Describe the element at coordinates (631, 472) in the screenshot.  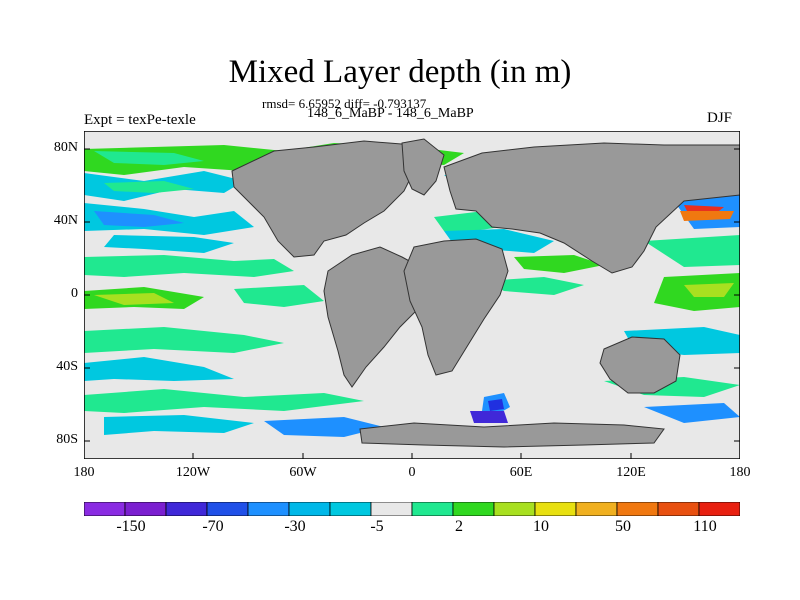
I see `lon-label-120e: 120E` at that location.